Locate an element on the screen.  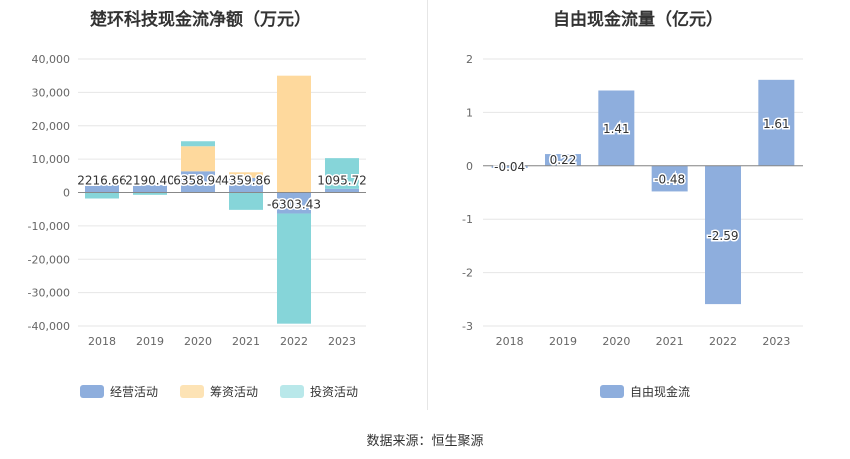
legend-swatch-investing is located at coordinates (292, 391).